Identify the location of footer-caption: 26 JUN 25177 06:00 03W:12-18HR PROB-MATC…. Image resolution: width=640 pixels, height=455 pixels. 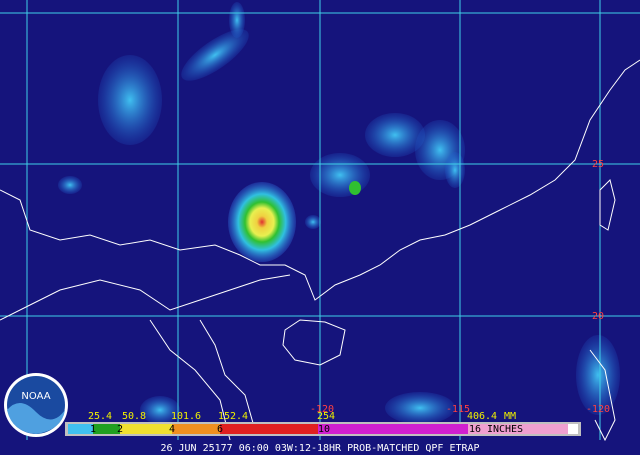
(319, 448).